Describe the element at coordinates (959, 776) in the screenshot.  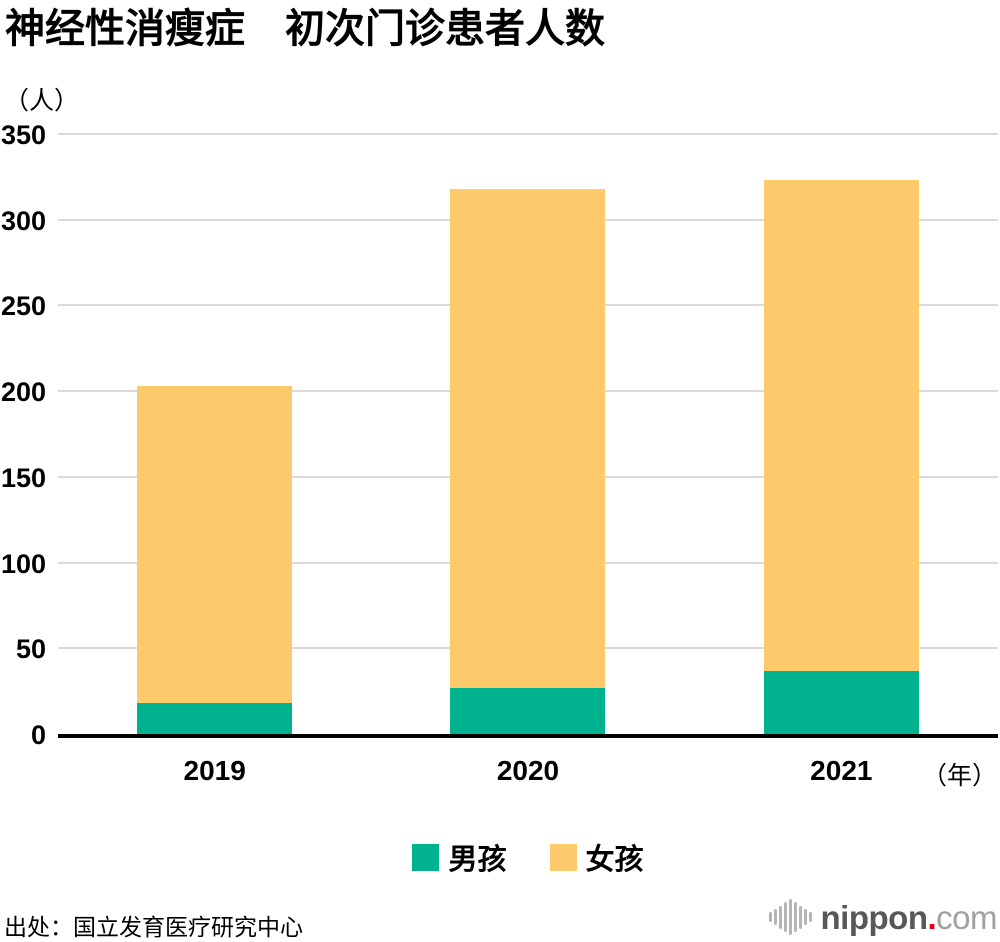
I see `x-axis-unit-label: （年）` at that location.